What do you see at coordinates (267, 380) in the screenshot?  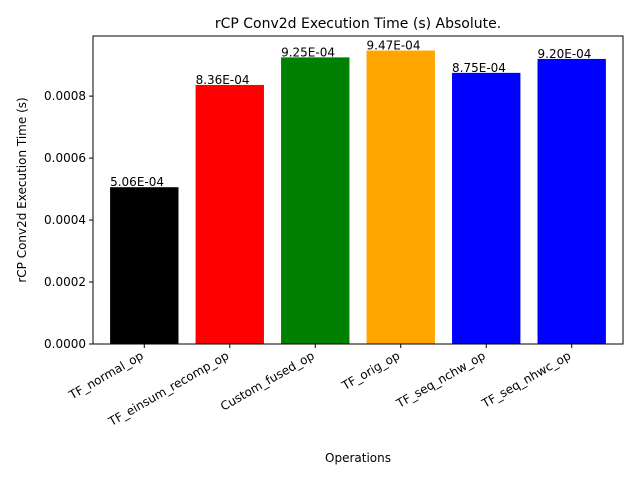 I see `x-tick-label-Custom_fused_op: Custom_fused_op` at bounding box center [267, 380].